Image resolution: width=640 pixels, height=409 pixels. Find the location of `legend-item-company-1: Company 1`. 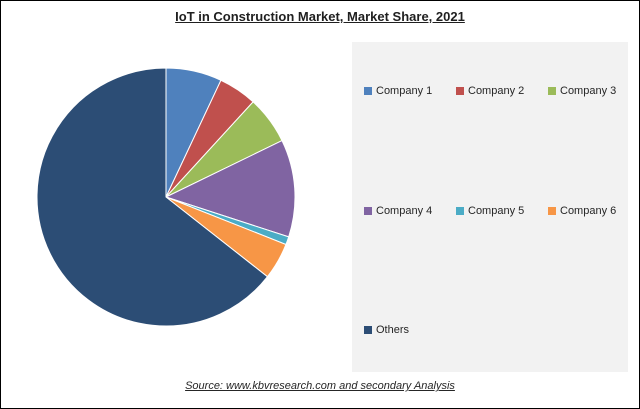

legend-item-company-1: Company 1 is located at coordinates (398, 91).